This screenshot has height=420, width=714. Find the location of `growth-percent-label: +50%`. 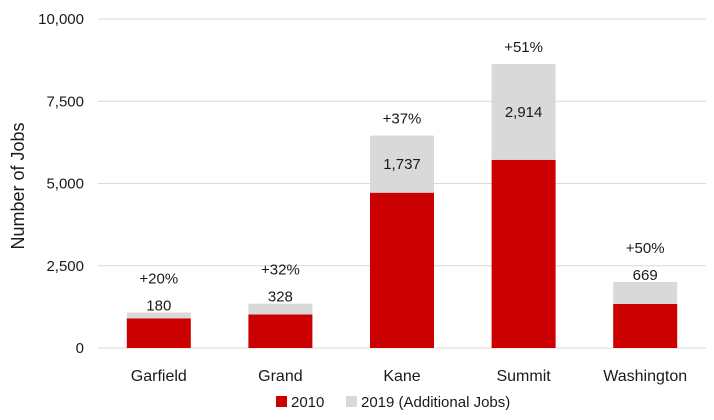

growth-percent-label: +50% is located at coordinates (645, 248).